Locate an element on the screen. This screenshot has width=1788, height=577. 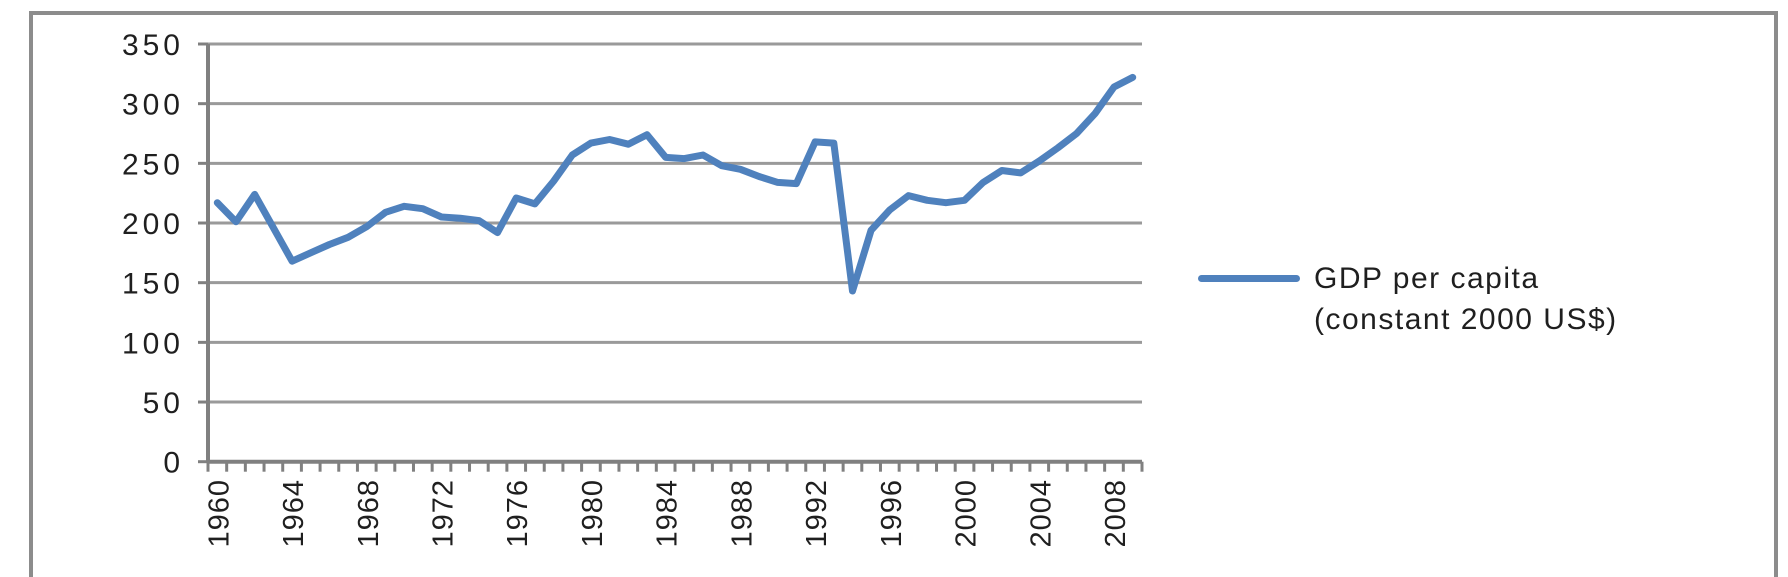
y-axis-label: 300 is located at coordinates (153, 105).